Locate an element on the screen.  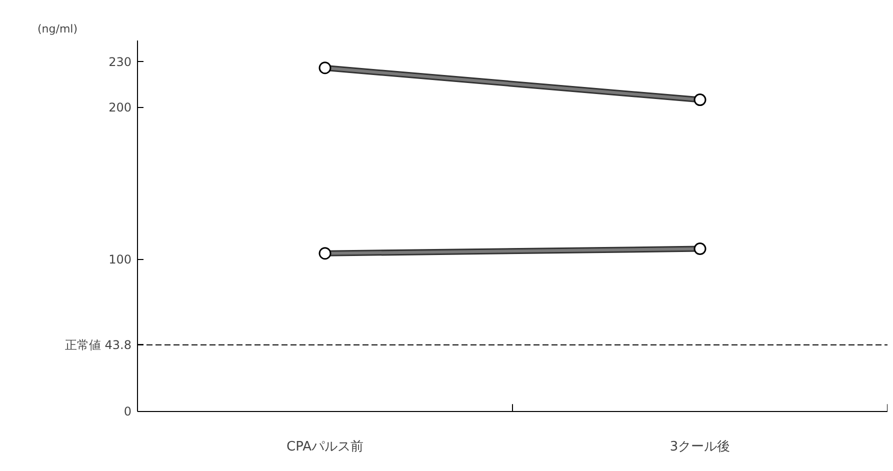
y-tick-label: 100 is located at coordinates (120, 259).